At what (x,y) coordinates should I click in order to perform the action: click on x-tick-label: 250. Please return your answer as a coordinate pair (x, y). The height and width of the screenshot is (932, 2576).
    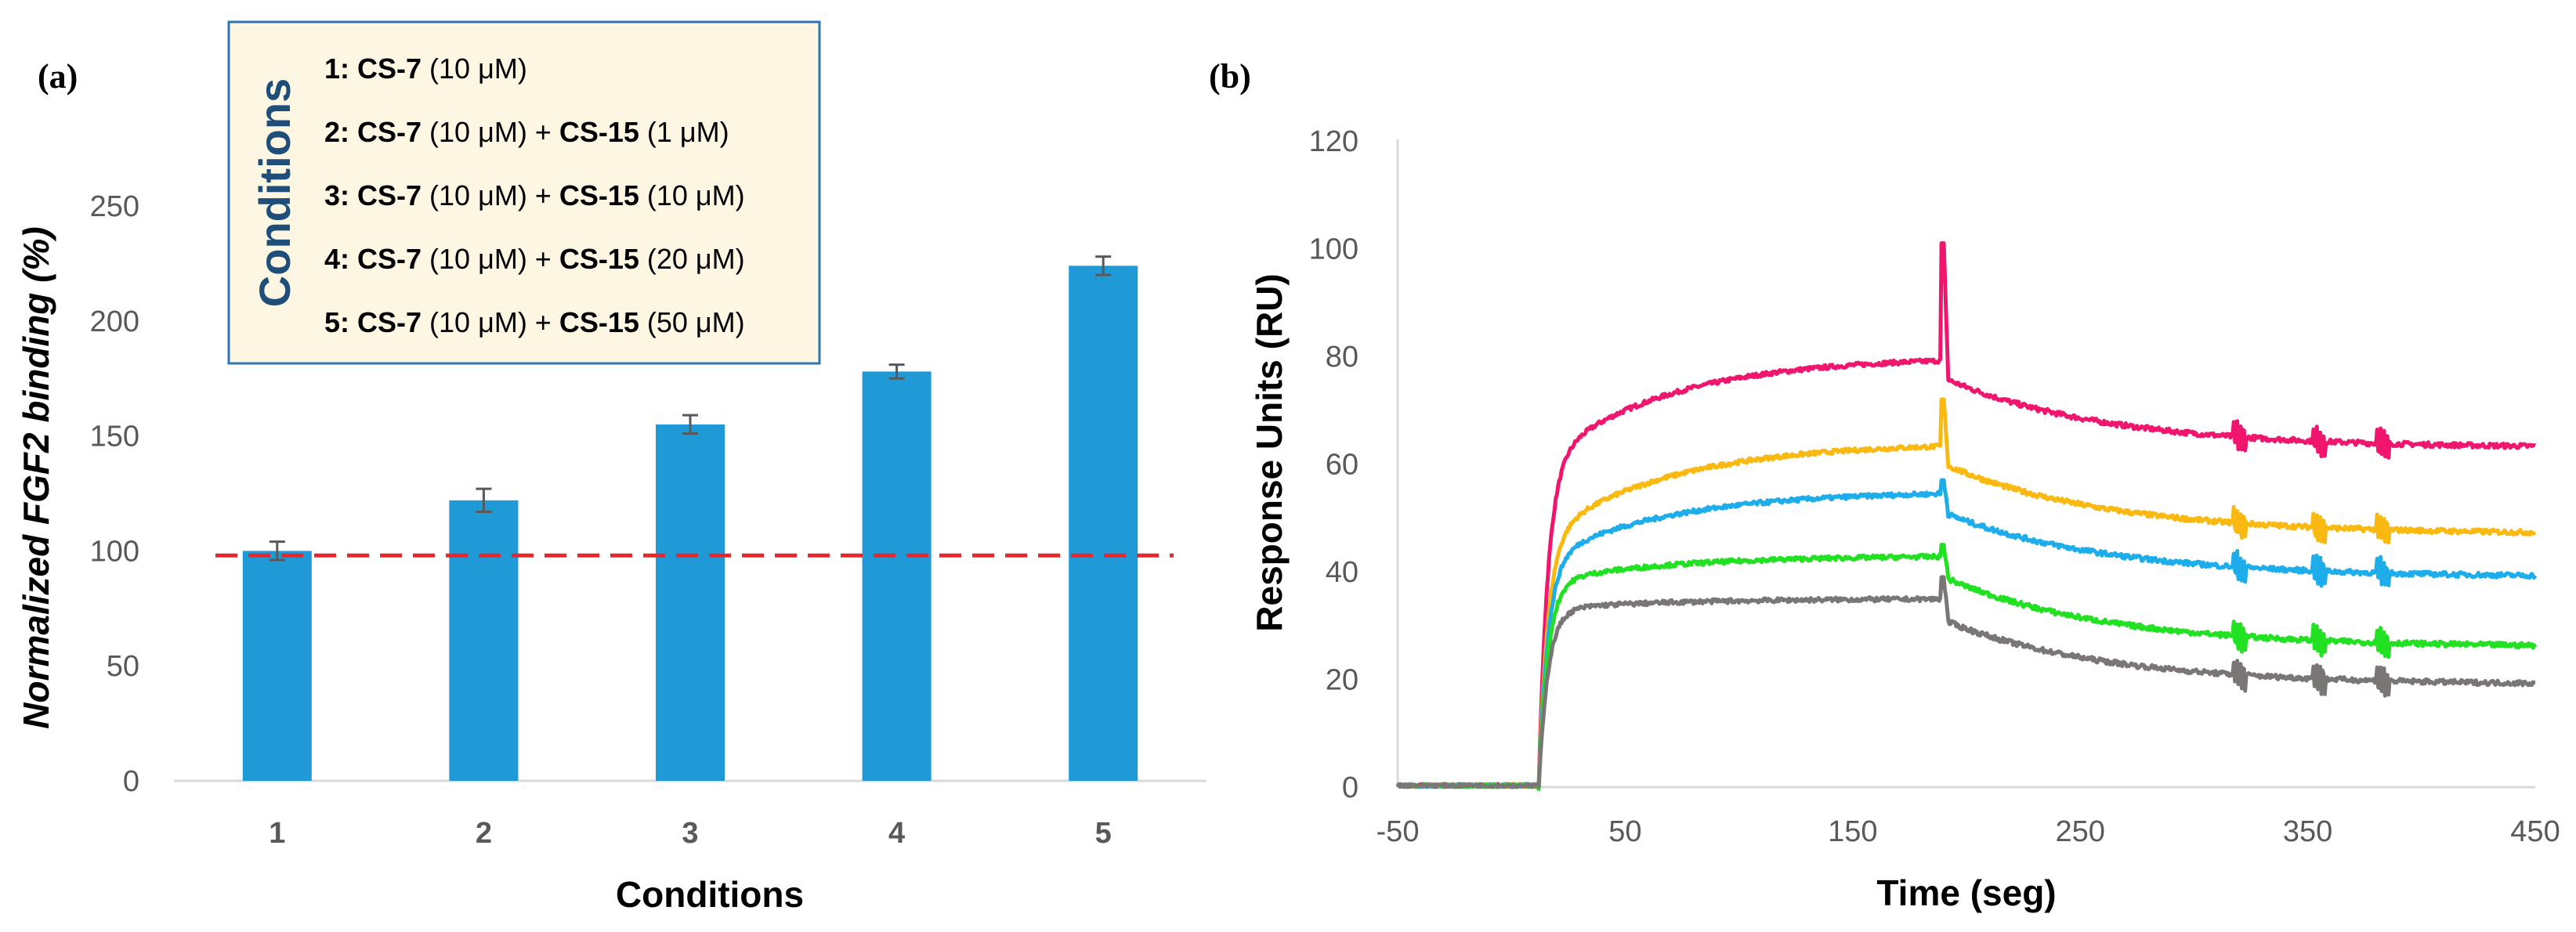
    Looking at the image, I should click on (2079, 831).